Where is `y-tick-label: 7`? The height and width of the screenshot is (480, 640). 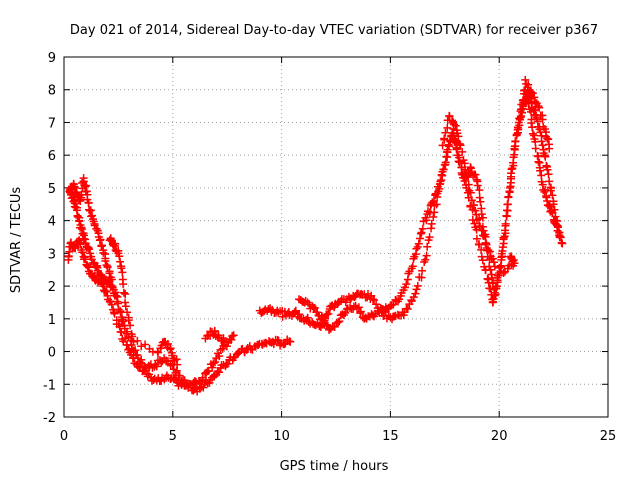 y-tick-label: 7 is located at coordinates (52, 123).